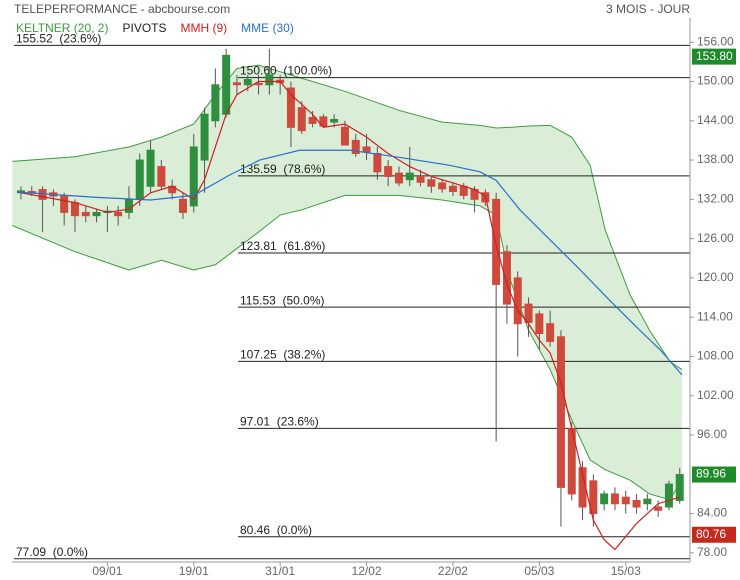 The width and height of the screenshot is (740, 580). I want to click on x-tick-label: 22/02, so click(453, 571).